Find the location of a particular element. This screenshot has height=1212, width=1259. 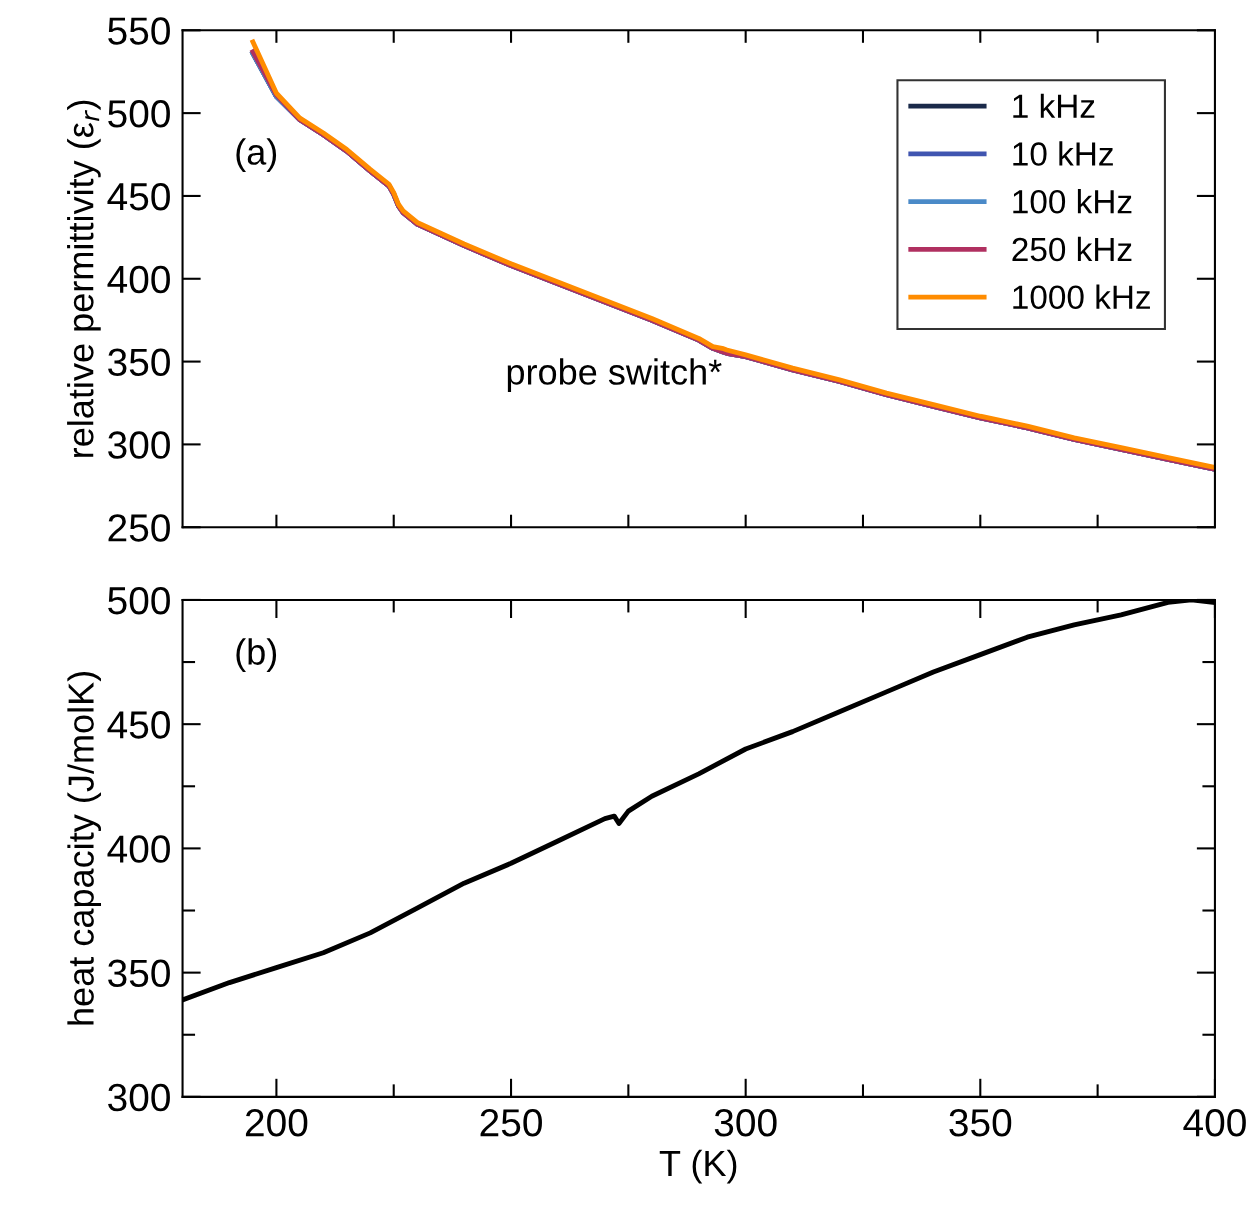

annotation: (b) is located at coordinates (256, 655).